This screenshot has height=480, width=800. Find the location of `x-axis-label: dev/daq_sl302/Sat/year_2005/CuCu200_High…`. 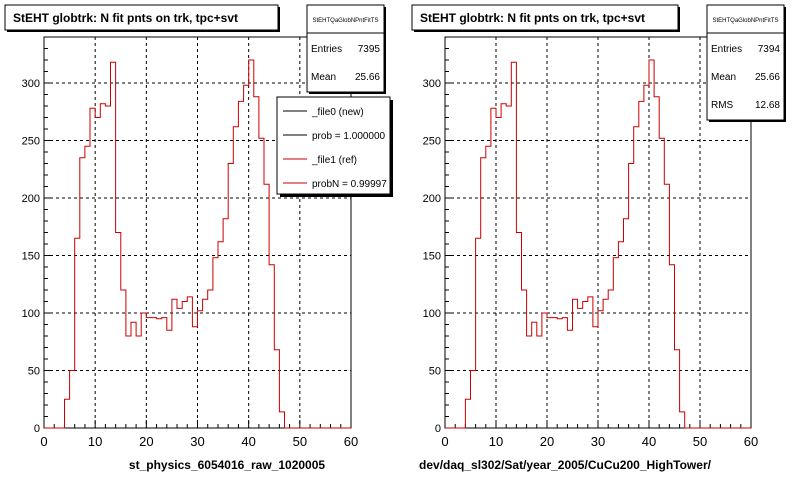

x-axis-label: dev/daq_sl302/Sat/year_2005/CuCu200_High… is located at coordinates (565, 465).